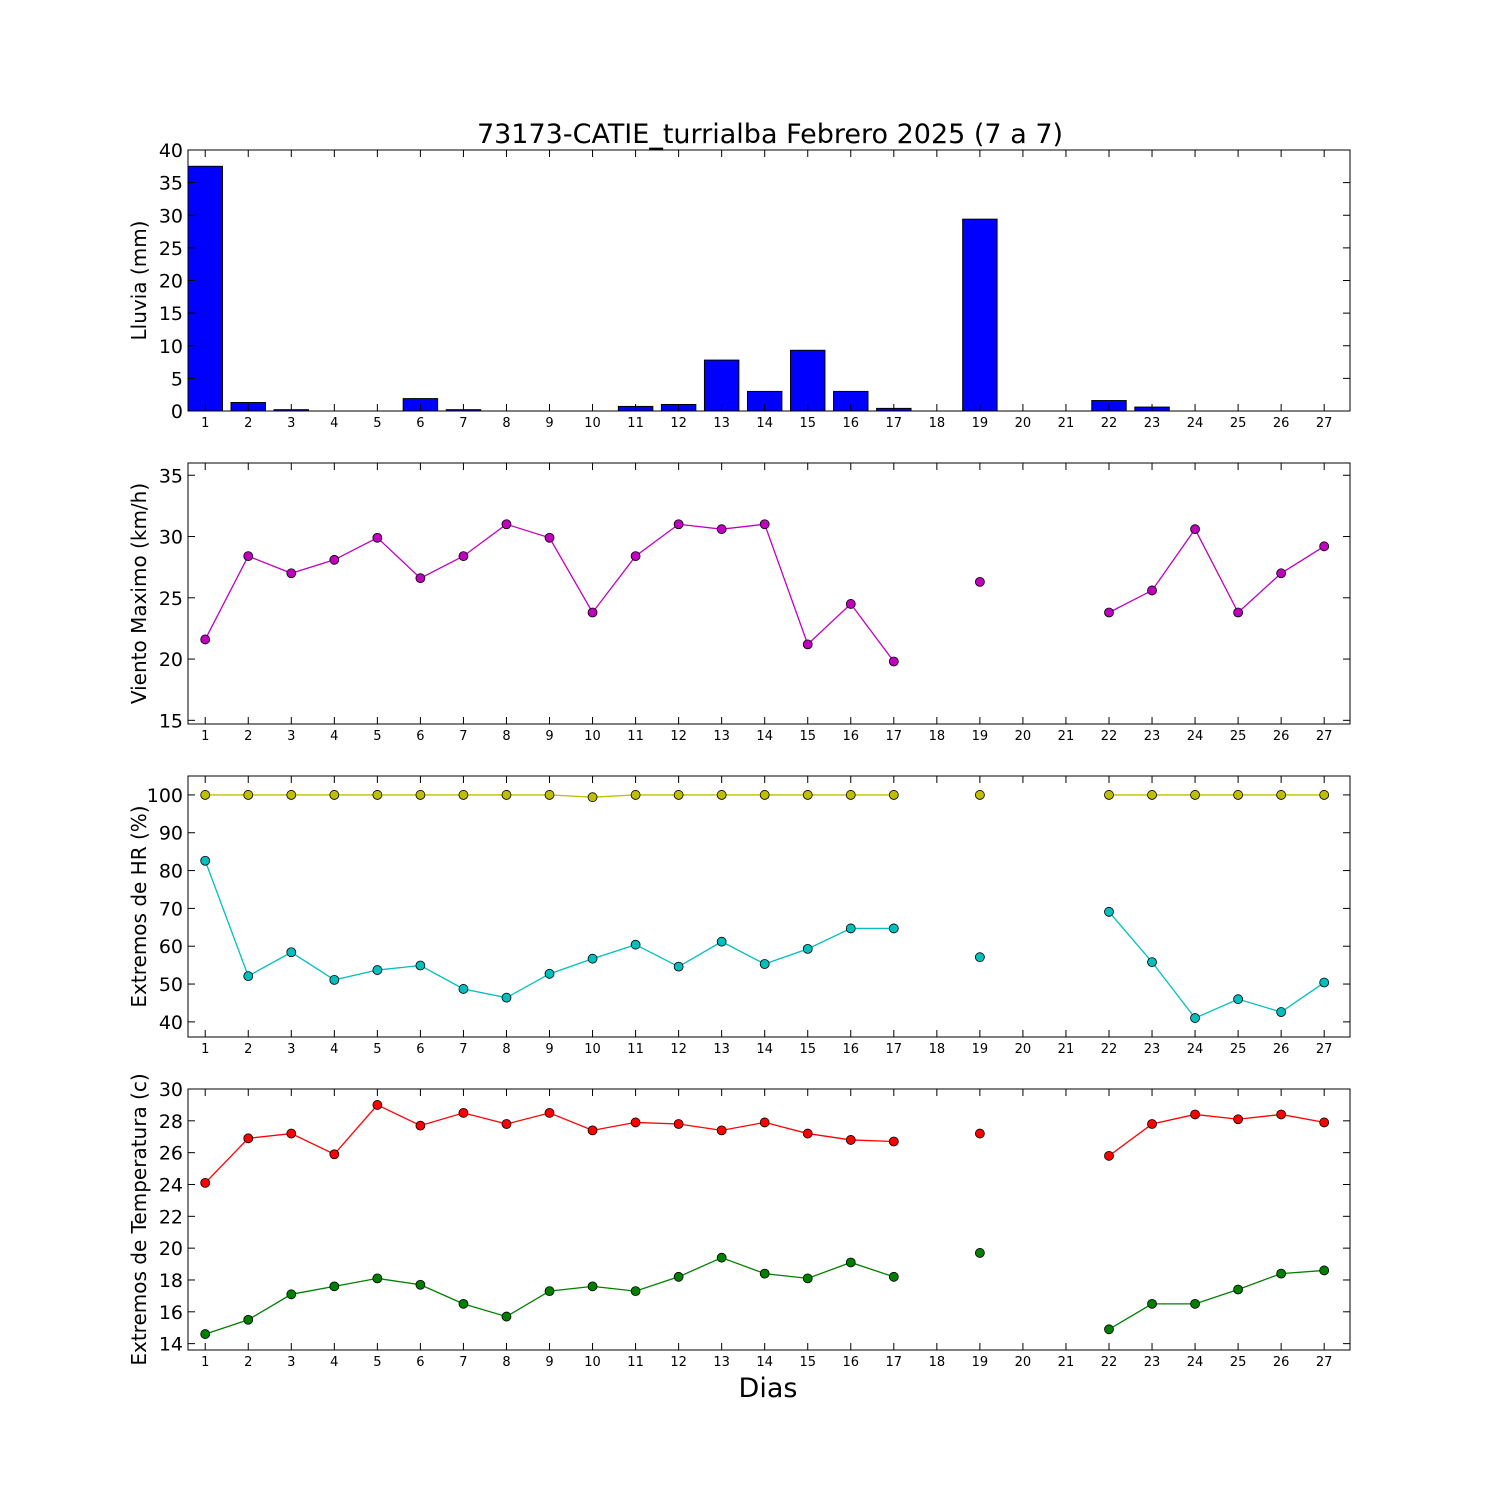 The width and height of the screenshot is (1500, 1500). I want to click on x-tick-label: 4, so click(334, 736).